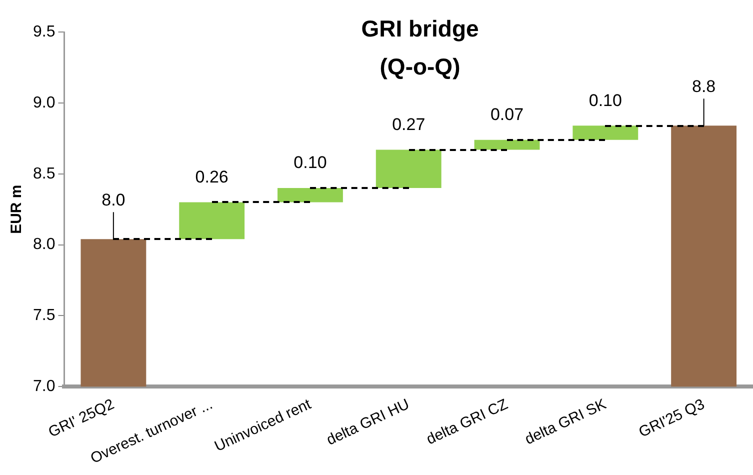 Image resolution: width=753 pixels, height=475 pixels. I want to click on y-tick-label: 9.0, so click(44, 103).